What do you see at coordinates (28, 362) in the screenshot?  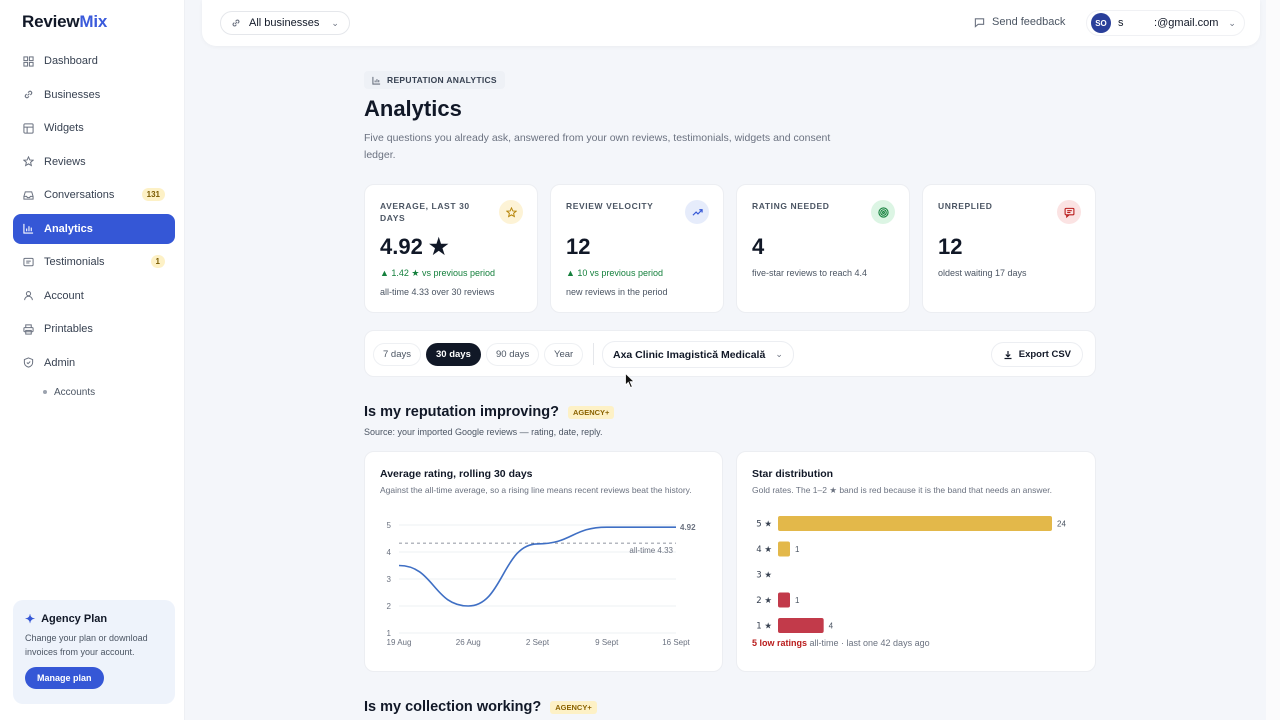 I see `shield-icon` at bounding box center [28, 362].